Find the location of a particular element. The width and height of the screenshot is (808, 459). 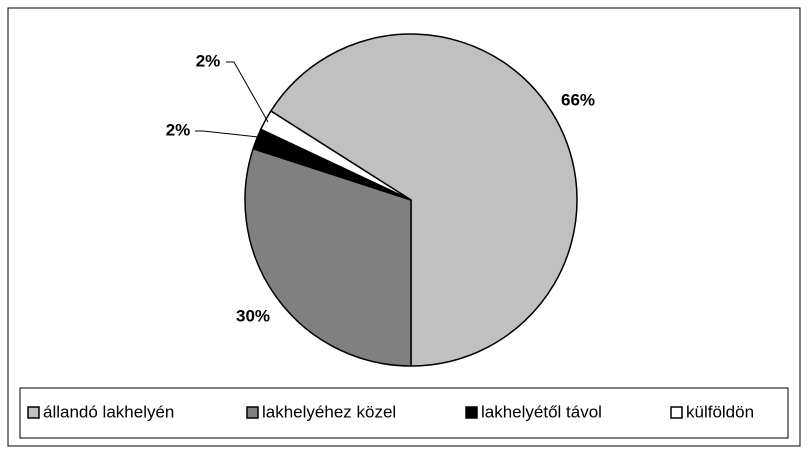

legend-label: külföldön is located at coordinates (720, 411).